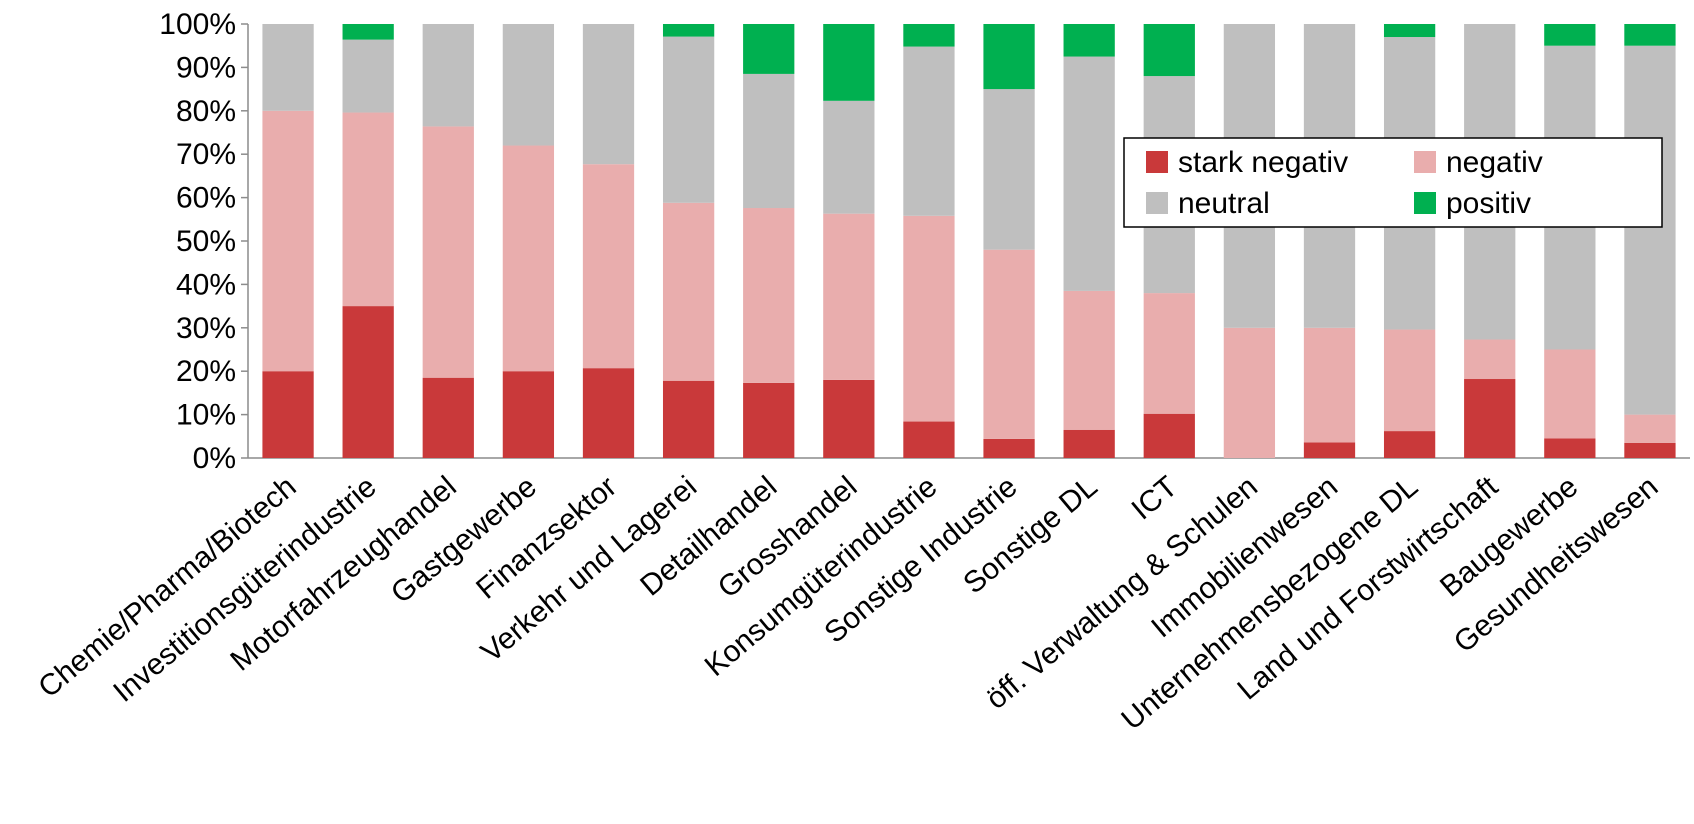 The image size is (1694, 824). Describe the element at coordinates (206, 371) in the screenshot. I see `y-tick-label: 20%` at that location.